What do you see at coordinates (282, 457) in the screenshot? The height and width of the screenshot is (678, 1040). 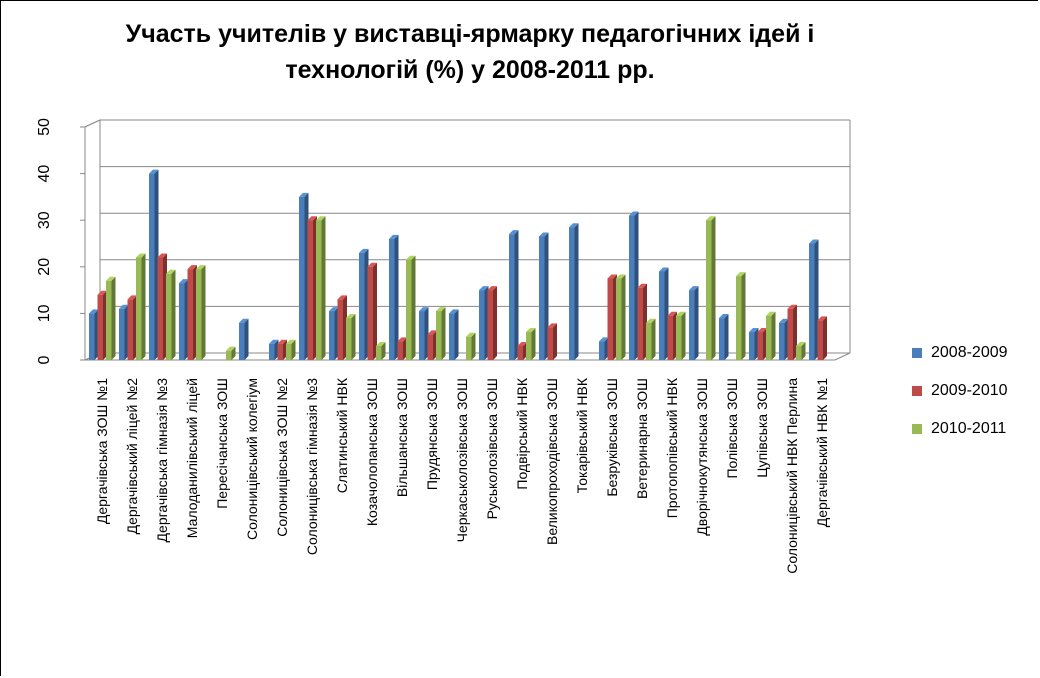 I see `x-tick-label: Солоницівська ЗОШ №2` at bounding box center [282, 457].